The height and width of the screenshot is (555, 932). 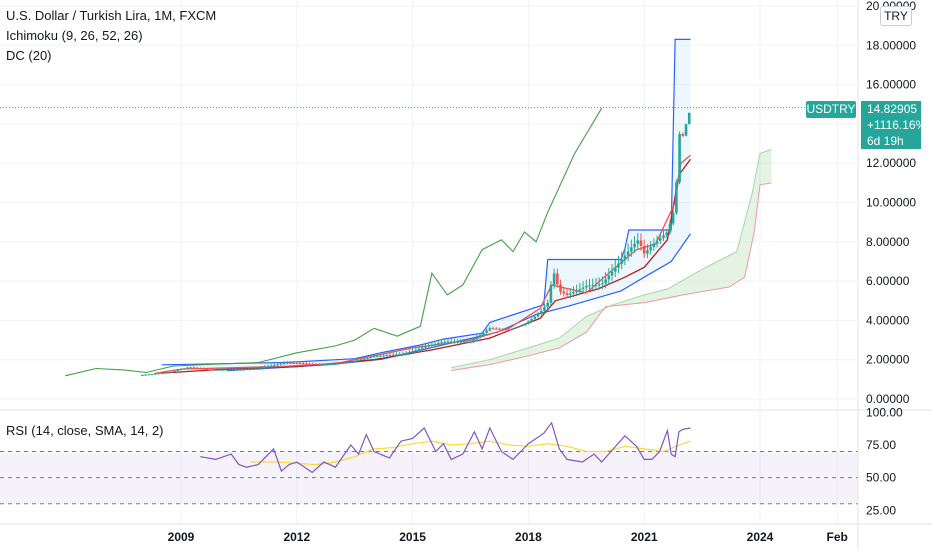 I want to click on donchian-legend: DC (20), so click(x=29, y=55).